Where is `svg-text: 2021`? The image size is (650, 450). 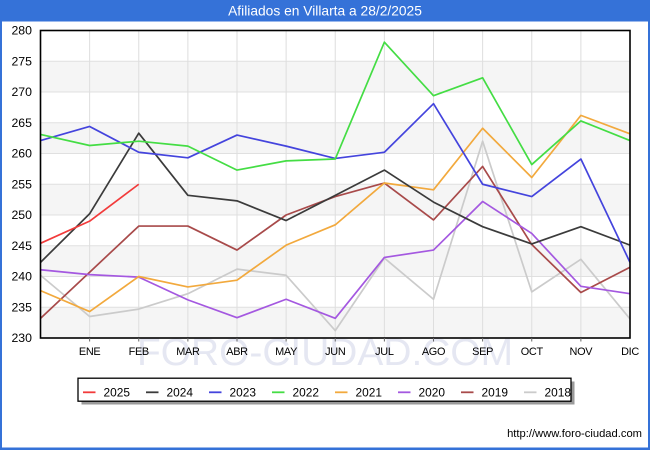
svg-text: 2021 is located at coordinates (369, 393).